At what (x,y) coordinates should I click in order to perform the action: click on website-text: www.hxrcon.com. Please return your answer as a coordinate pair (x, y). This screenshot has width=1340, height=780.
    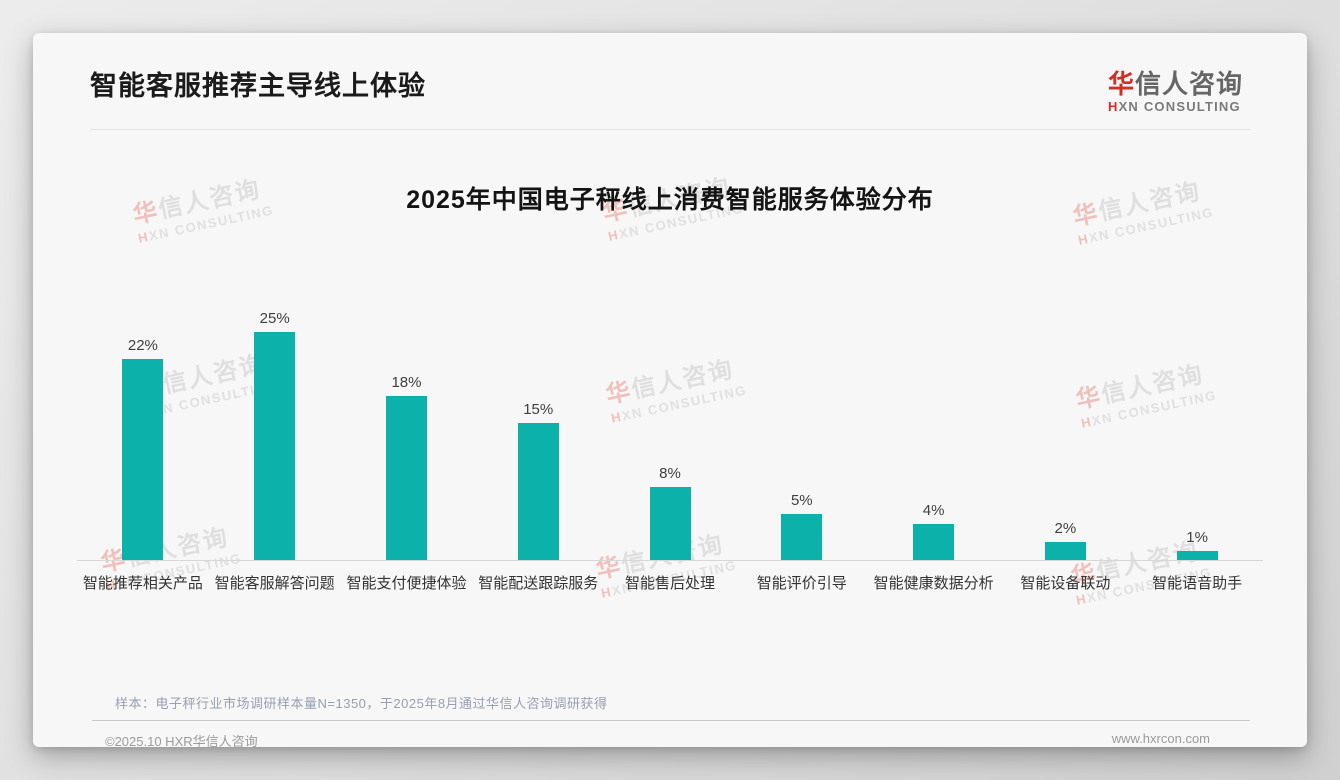
    Looking at the image, I should click on (1160, 738).